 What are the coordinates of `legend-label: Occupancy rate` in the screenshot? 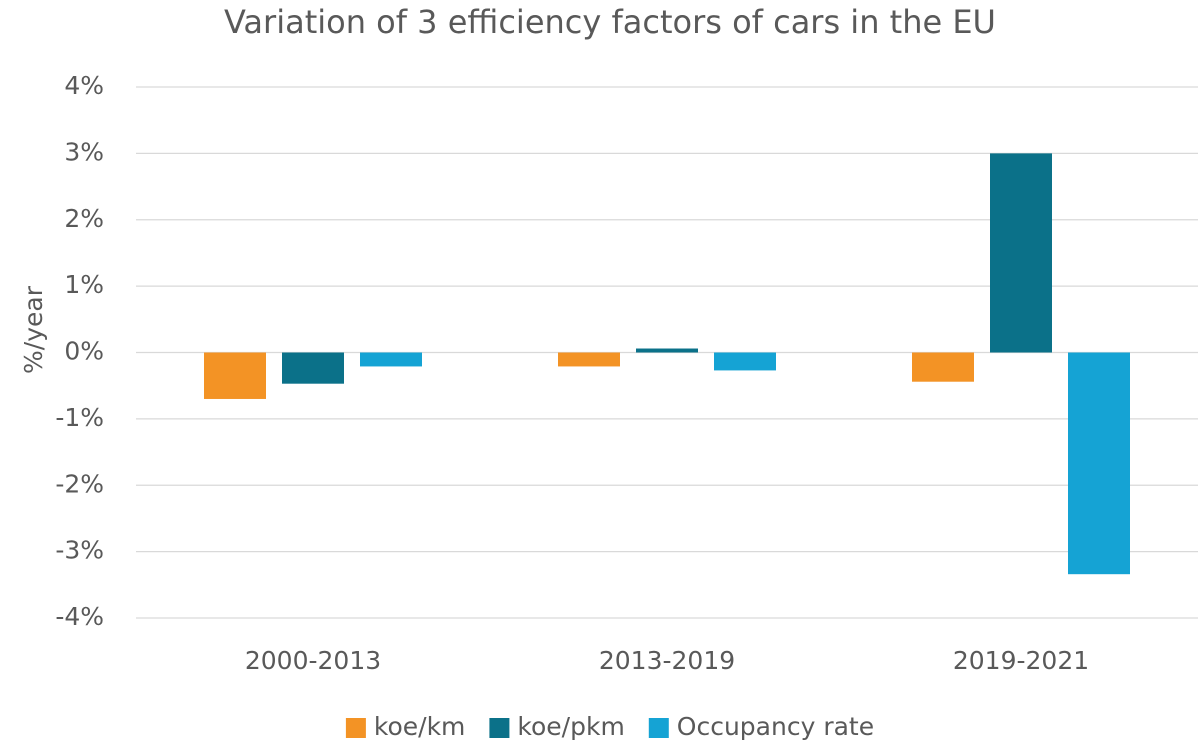 It's located at (775, 726).